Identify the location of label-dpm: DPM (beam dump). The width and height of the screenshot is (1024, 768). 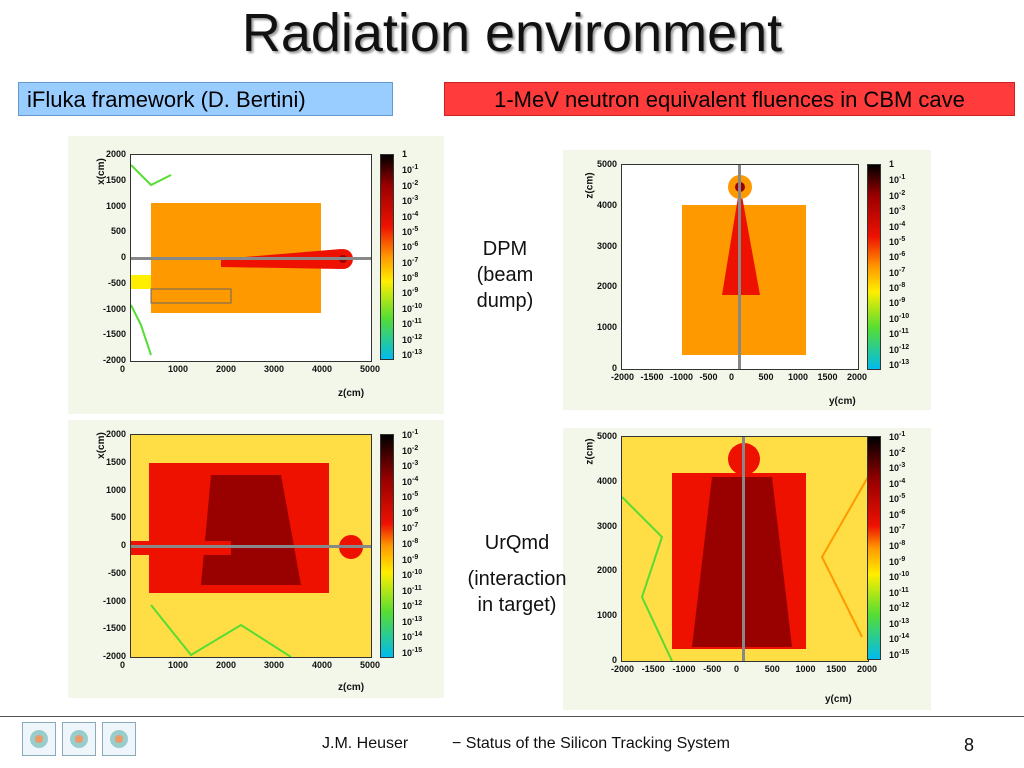
(505, 275).